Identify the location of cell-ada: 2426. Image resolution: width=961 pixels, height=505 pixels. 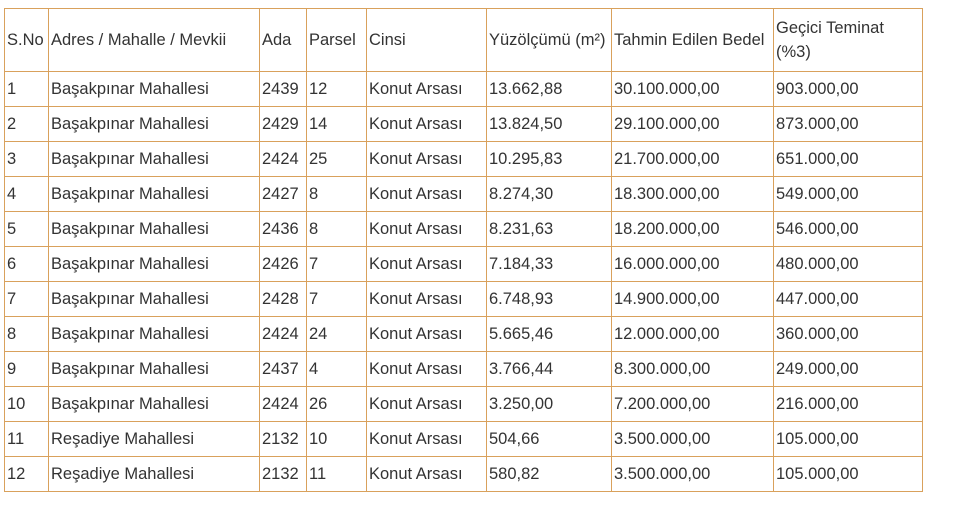
(283, 264).